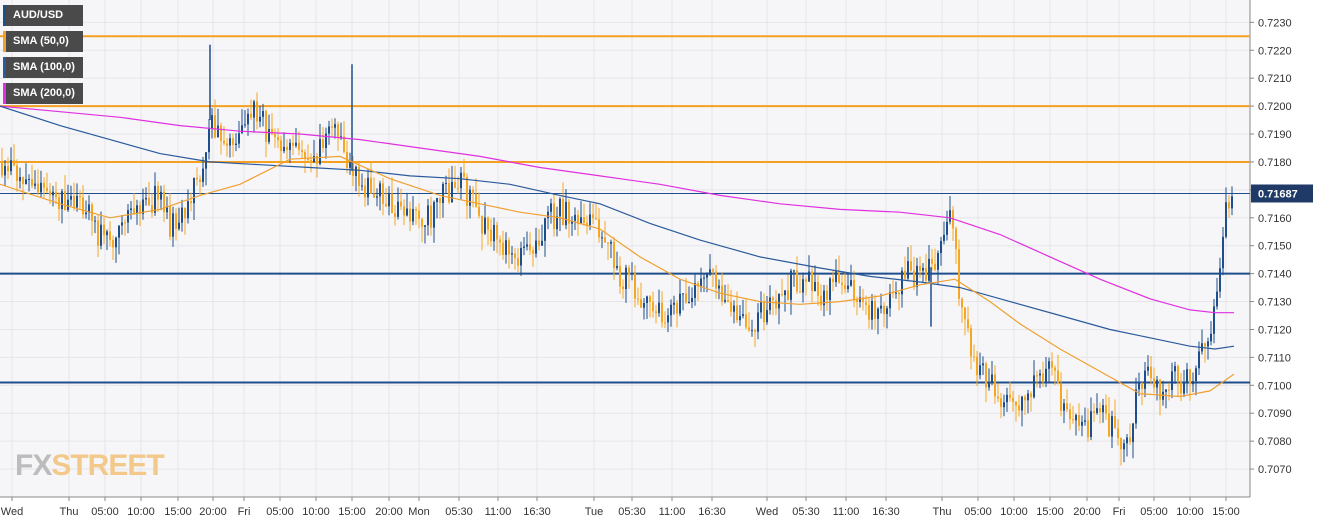  What do you see at coordinates (43, 67) in the screenshot?
I see `legend-item-sma100: SMA (100,0)` at bounding box center [43, 67].